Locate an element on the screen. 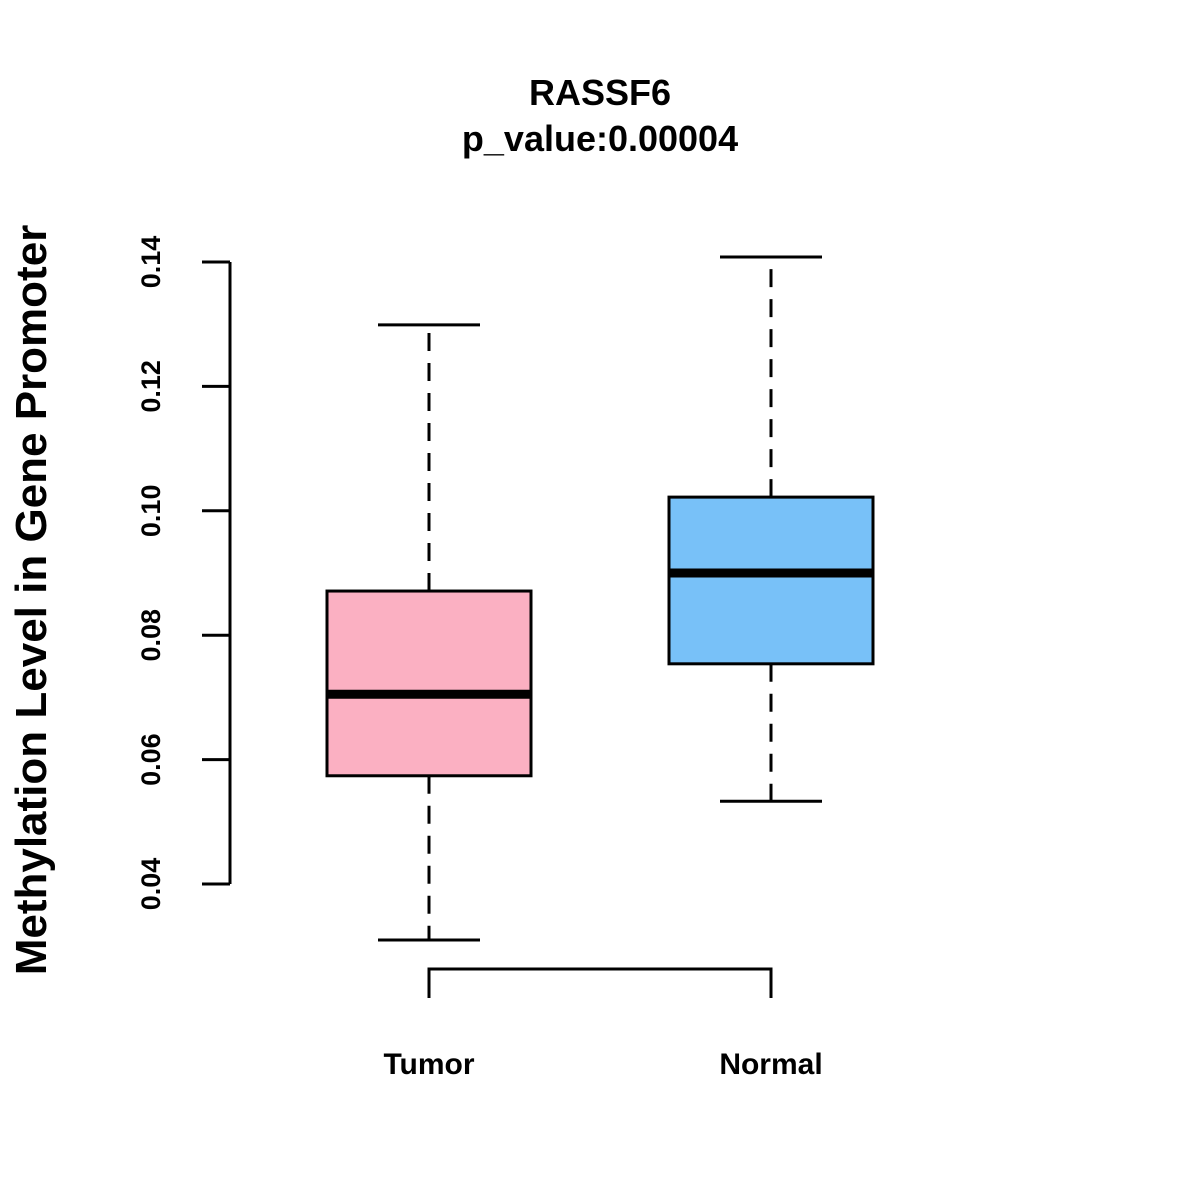  x-axis-labels: Tumor Normal is located at coordinates (602, 1064).